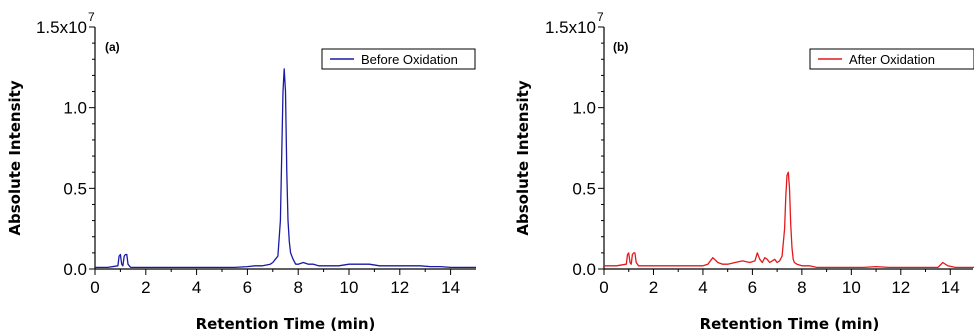 The image size is (974, 333). What do you see at coordinates (409, 59) in the screenshot?
I see `legend-label: Before Oxidation` at bounding box center [409, 59].